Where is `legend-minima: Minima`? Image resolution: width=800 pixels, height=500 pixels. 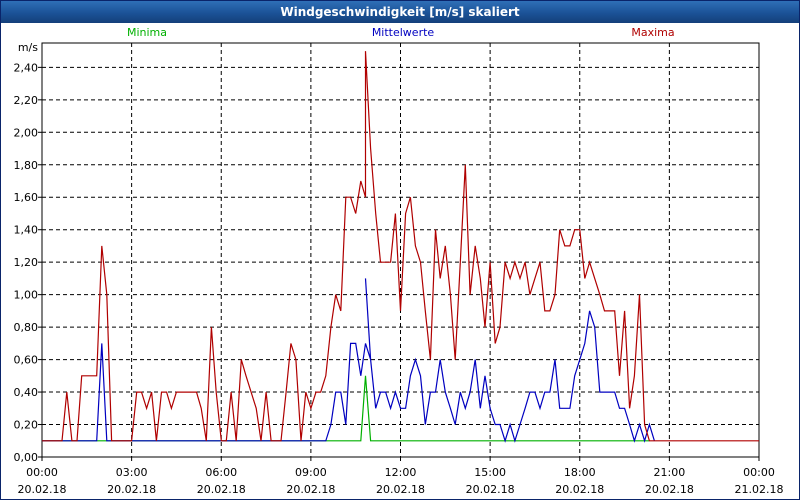
legend-minima: Minima is located at coordinates (147, 32).